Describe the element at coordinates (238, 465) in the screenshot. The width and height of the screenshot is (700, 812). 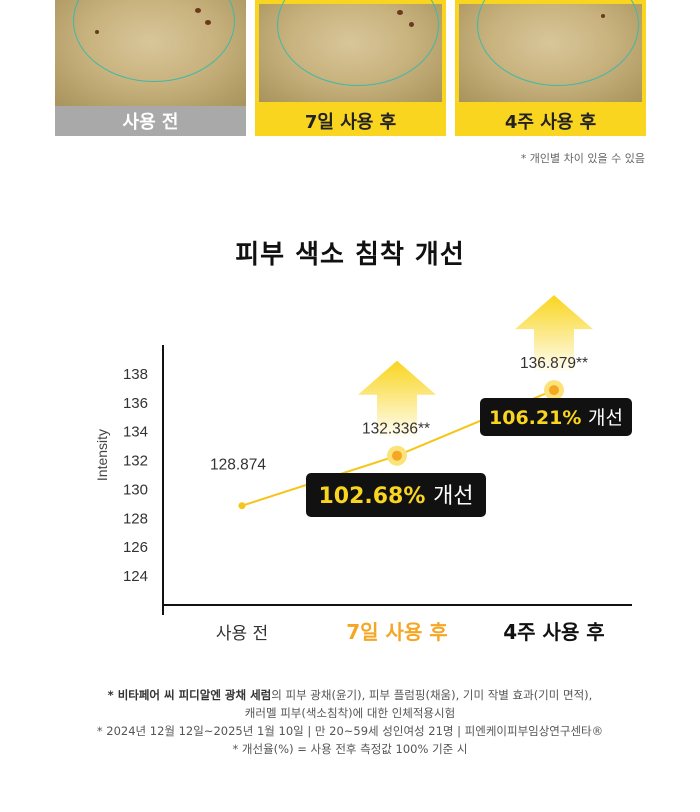
I see `data-value-label: 128.874` at that location.